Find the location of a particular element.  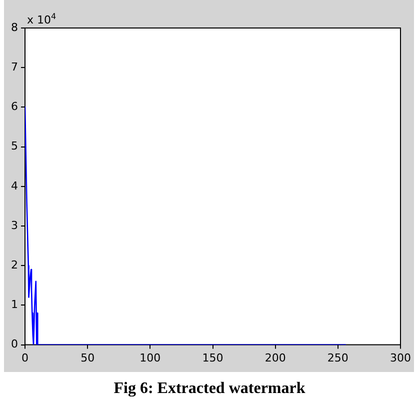

y-tick-label: 6 is located at coordinates (14, 107).